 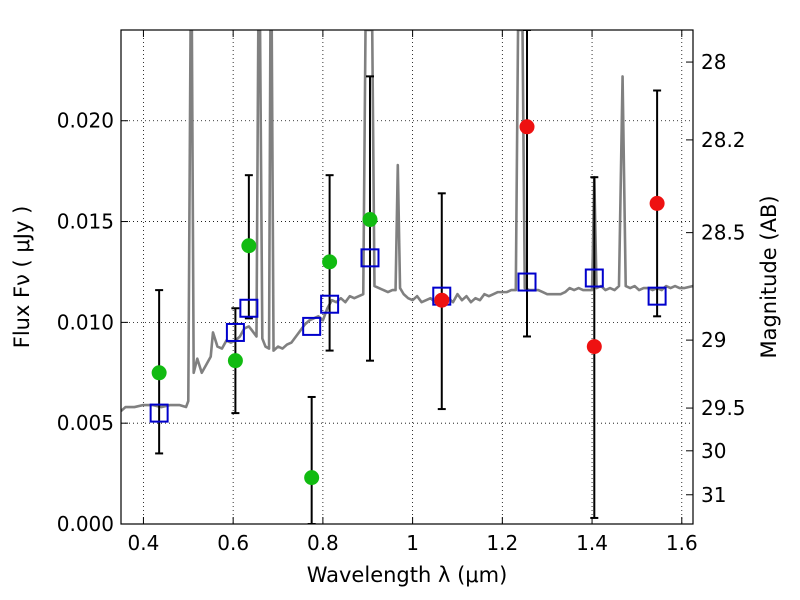 What do you see at coordinates (407, 575) in the screenshot?
I see `x-axis-label: Wavelength λ (μm)` at bounding box center [407, 575].